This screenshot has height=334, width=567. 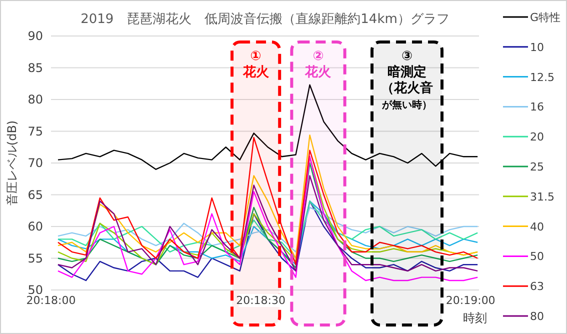 What do you see at coordinates (475, 318) in the screenshot?
I see `x-axis-title: 時刻` at bounding box center [475, 318].